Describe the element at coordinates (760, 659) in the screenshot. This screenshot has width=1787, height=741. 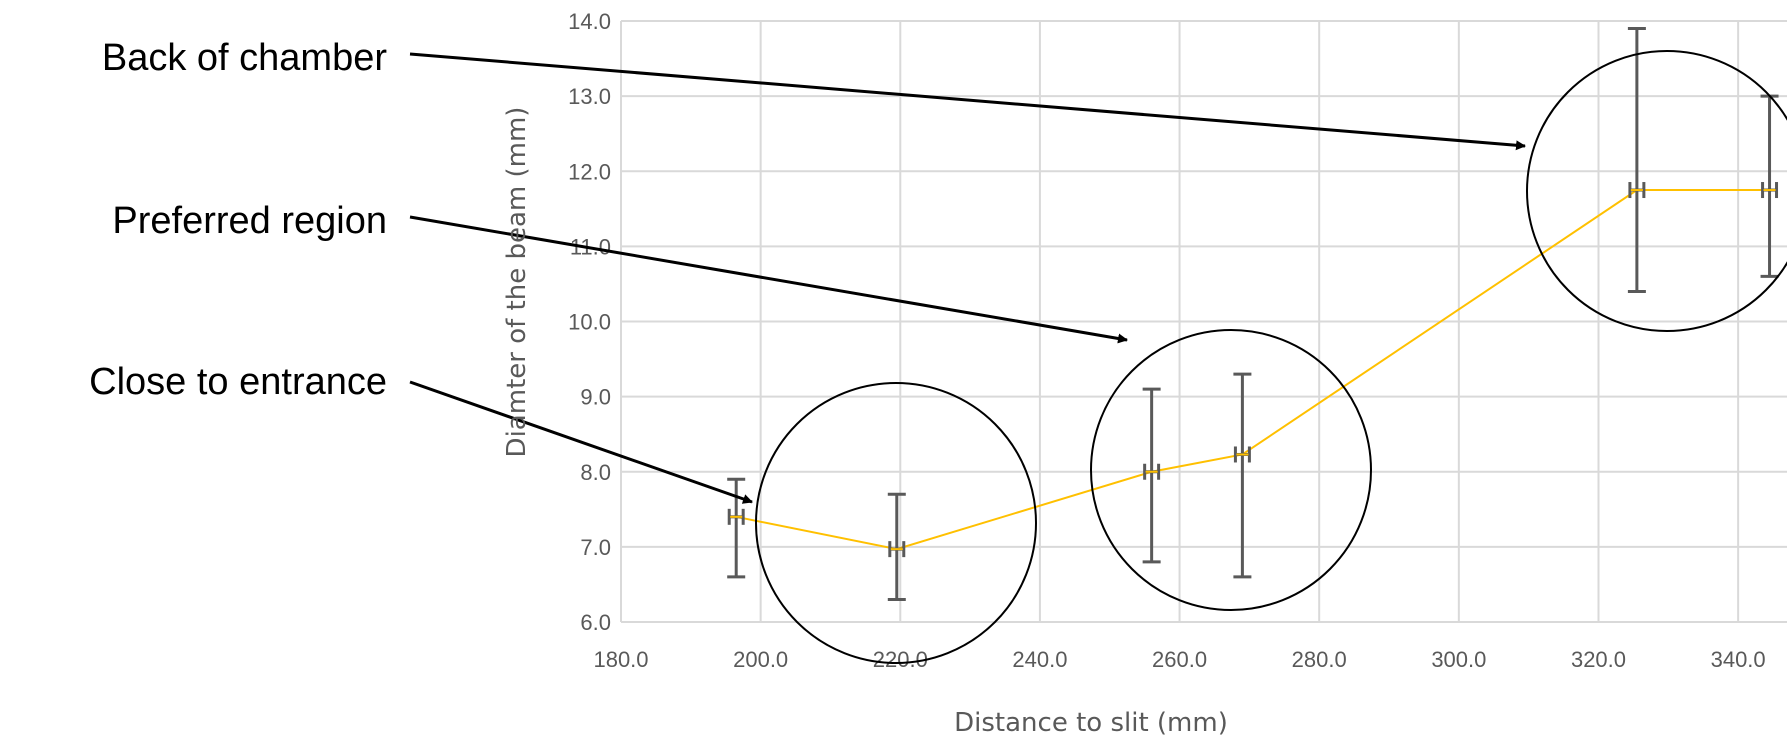
I see `x-tick-label: 200.0` at that location.